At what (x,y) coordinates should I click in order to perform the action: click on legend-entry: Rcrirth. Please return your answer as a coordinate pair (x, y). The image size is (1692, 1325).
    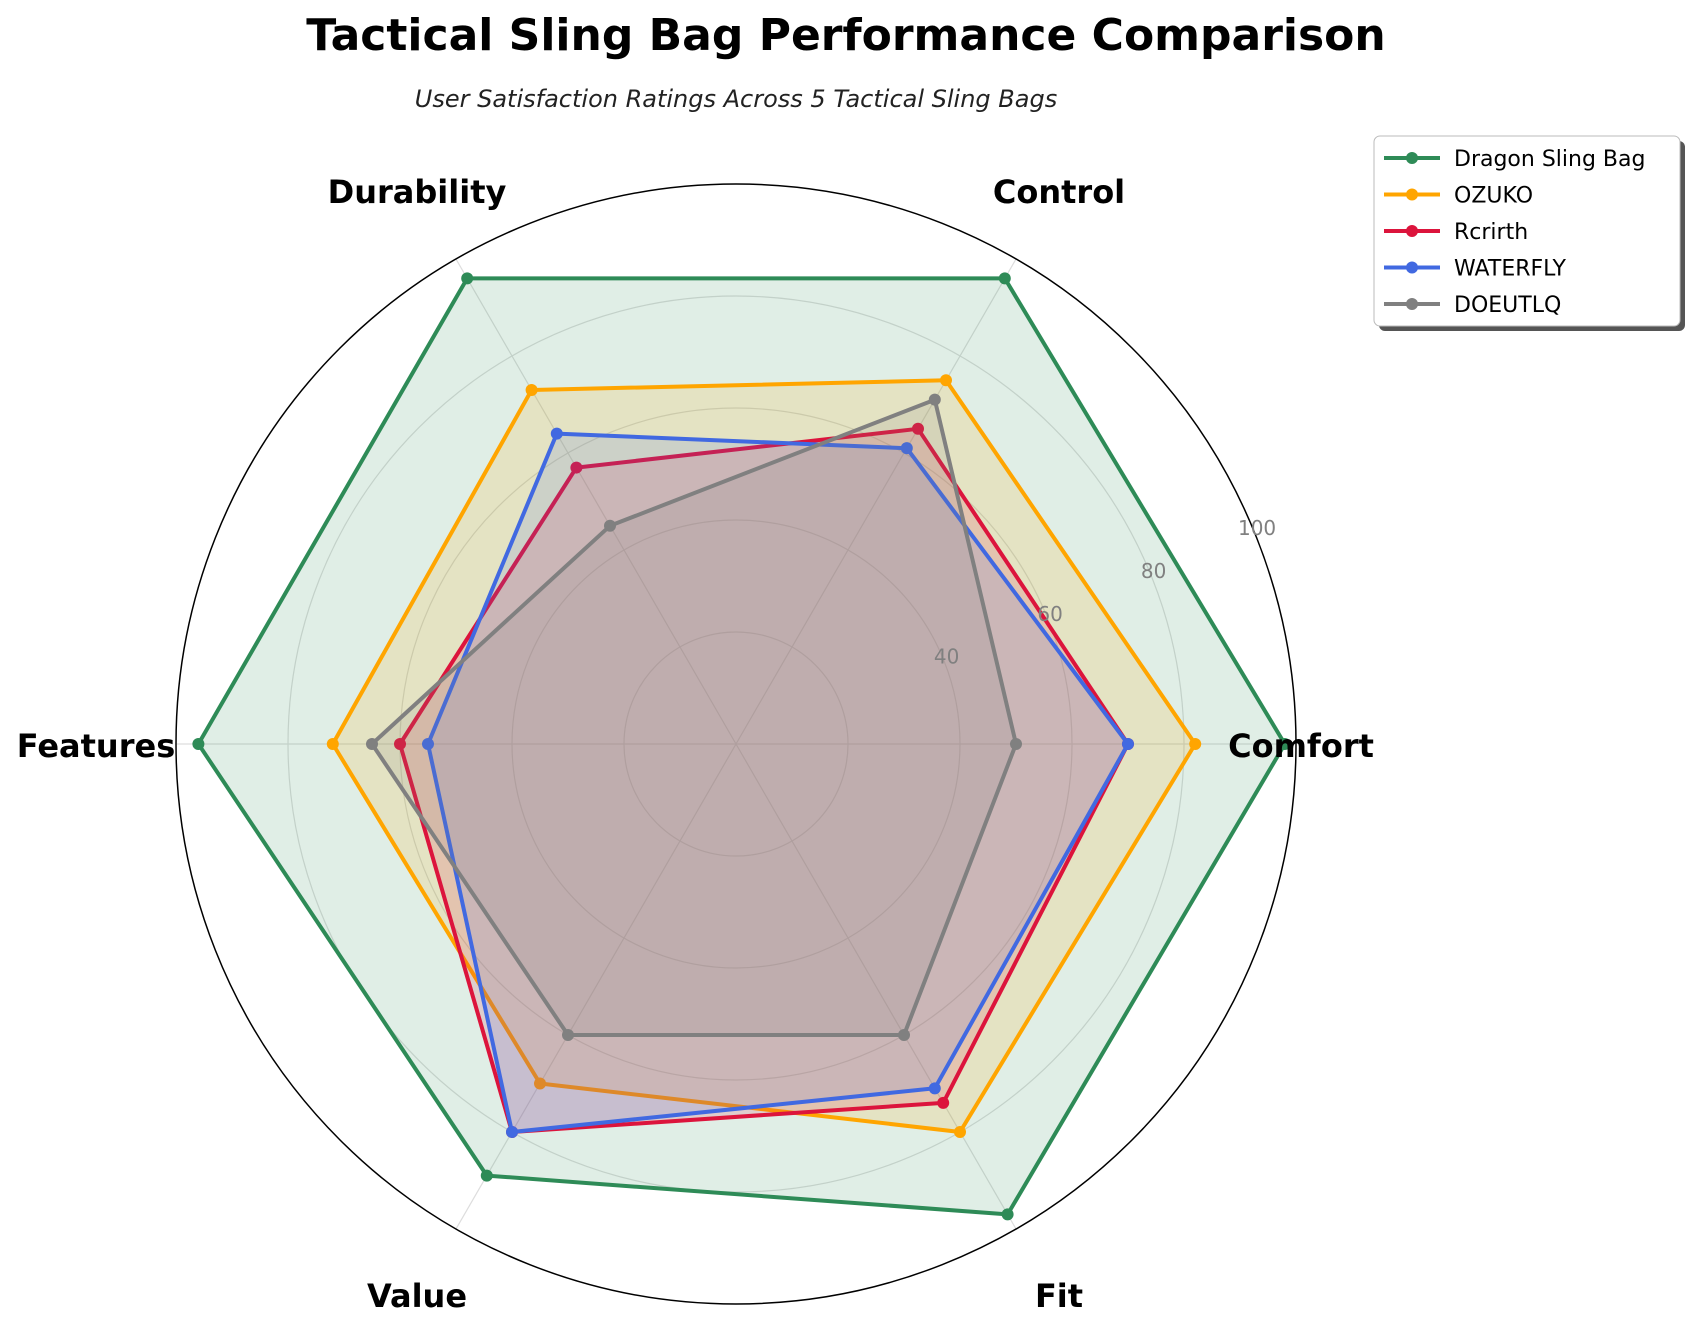
    Looking at the image, I should click on (1491, 232).